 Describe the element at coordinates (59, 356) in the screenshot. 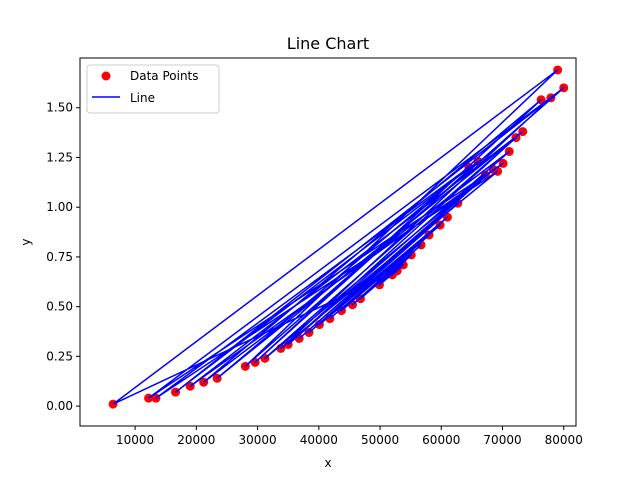

I see `y-tick-label: 0.25` at that location.